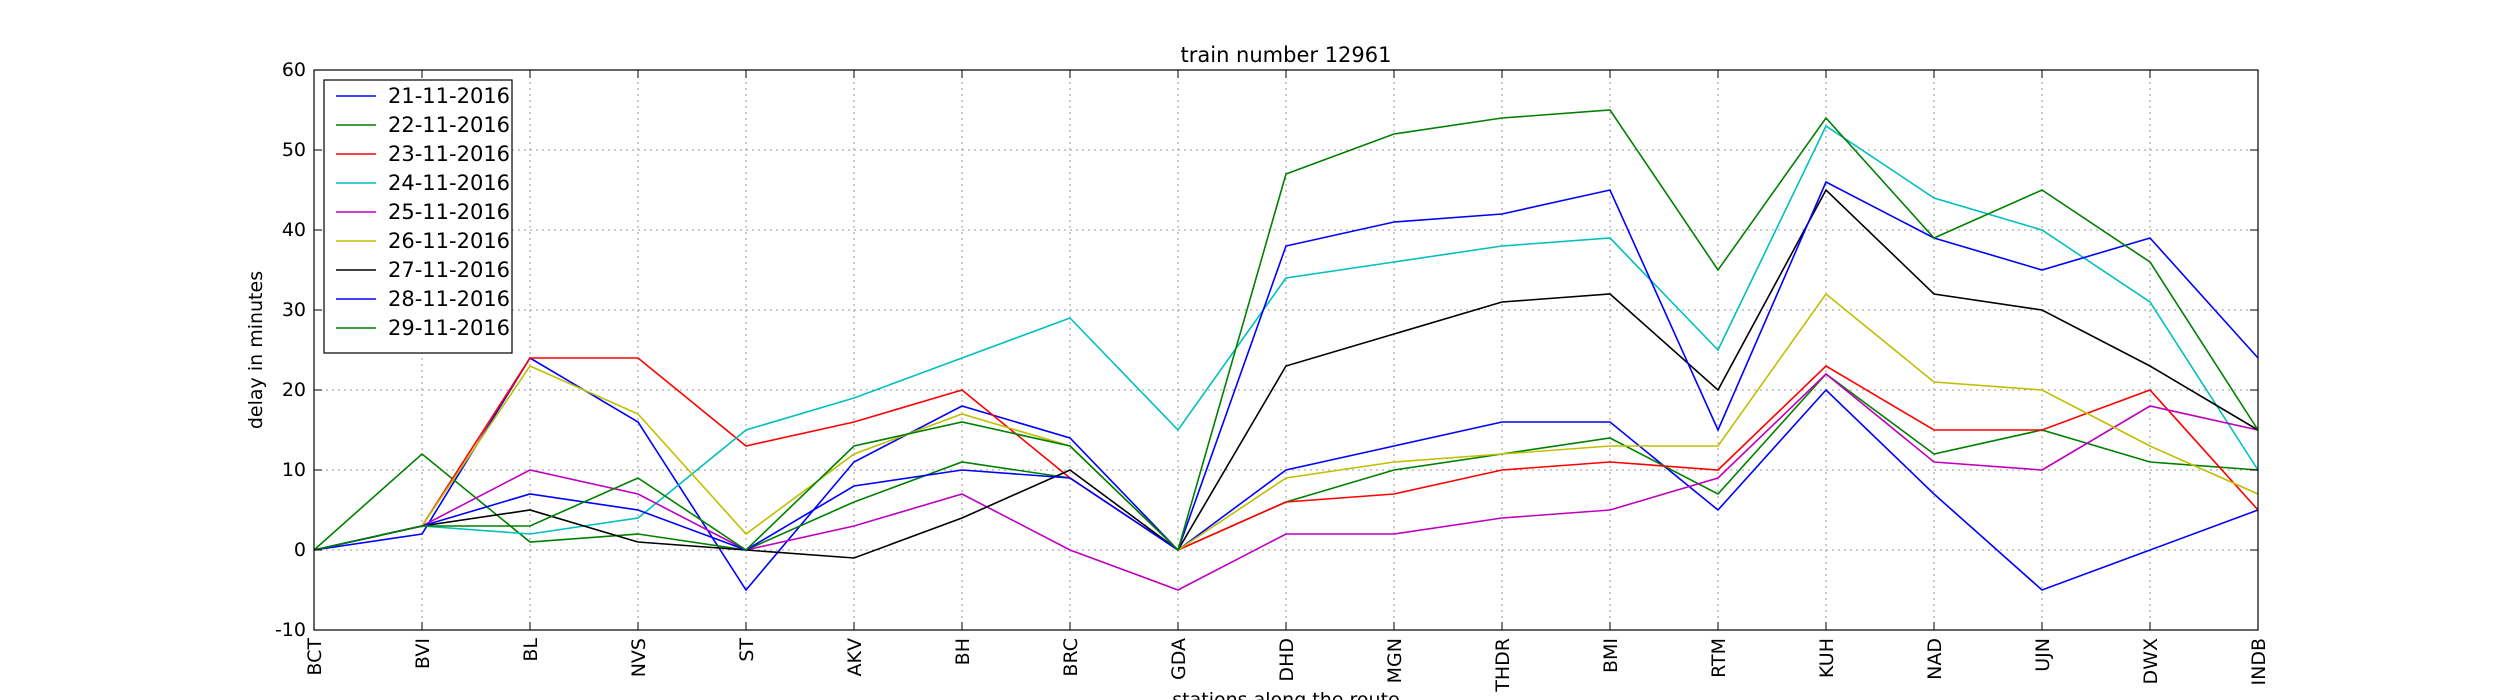 The width and height of the screenshot is (2500, 700). What do you see at coordinates (449, 125) in the screenshot?
I see `legend-entry-label: 22-11-2016` at bounding box center [449, 125].